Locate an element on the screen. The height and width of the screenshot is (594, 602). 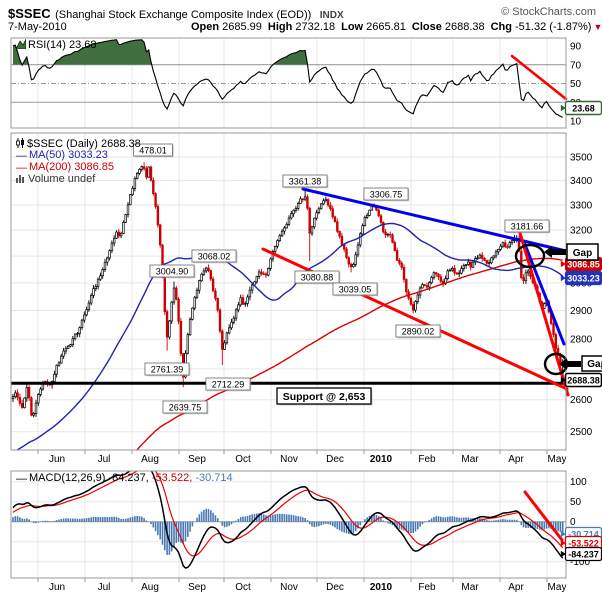
svg-text: 3400 is located at coordinates (581, 181).